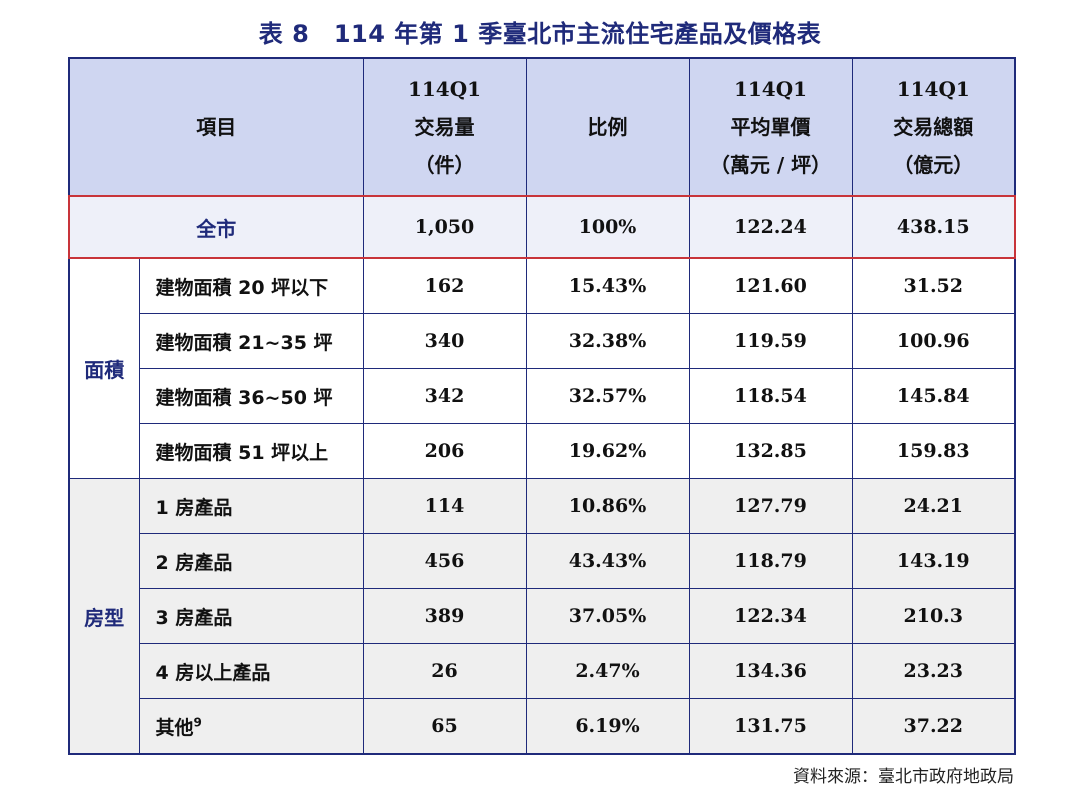  I want to click on source-note: 資料來源：臺北市政府地政局, so click(903, 777).